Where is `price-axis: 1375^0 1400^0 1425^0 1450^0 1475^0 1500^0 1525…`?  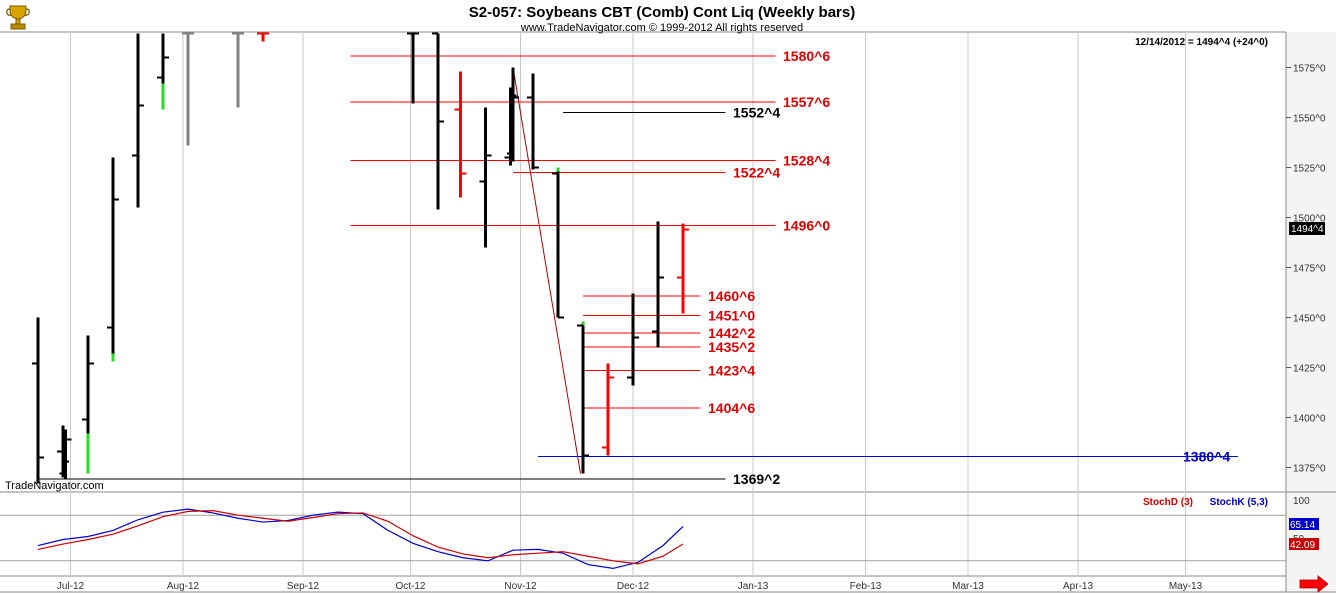 price-axis: 1375^0 1400^0 1425^0 1450^0 1475^0 1500^0 1525… is located at coordinates (1306, 269).